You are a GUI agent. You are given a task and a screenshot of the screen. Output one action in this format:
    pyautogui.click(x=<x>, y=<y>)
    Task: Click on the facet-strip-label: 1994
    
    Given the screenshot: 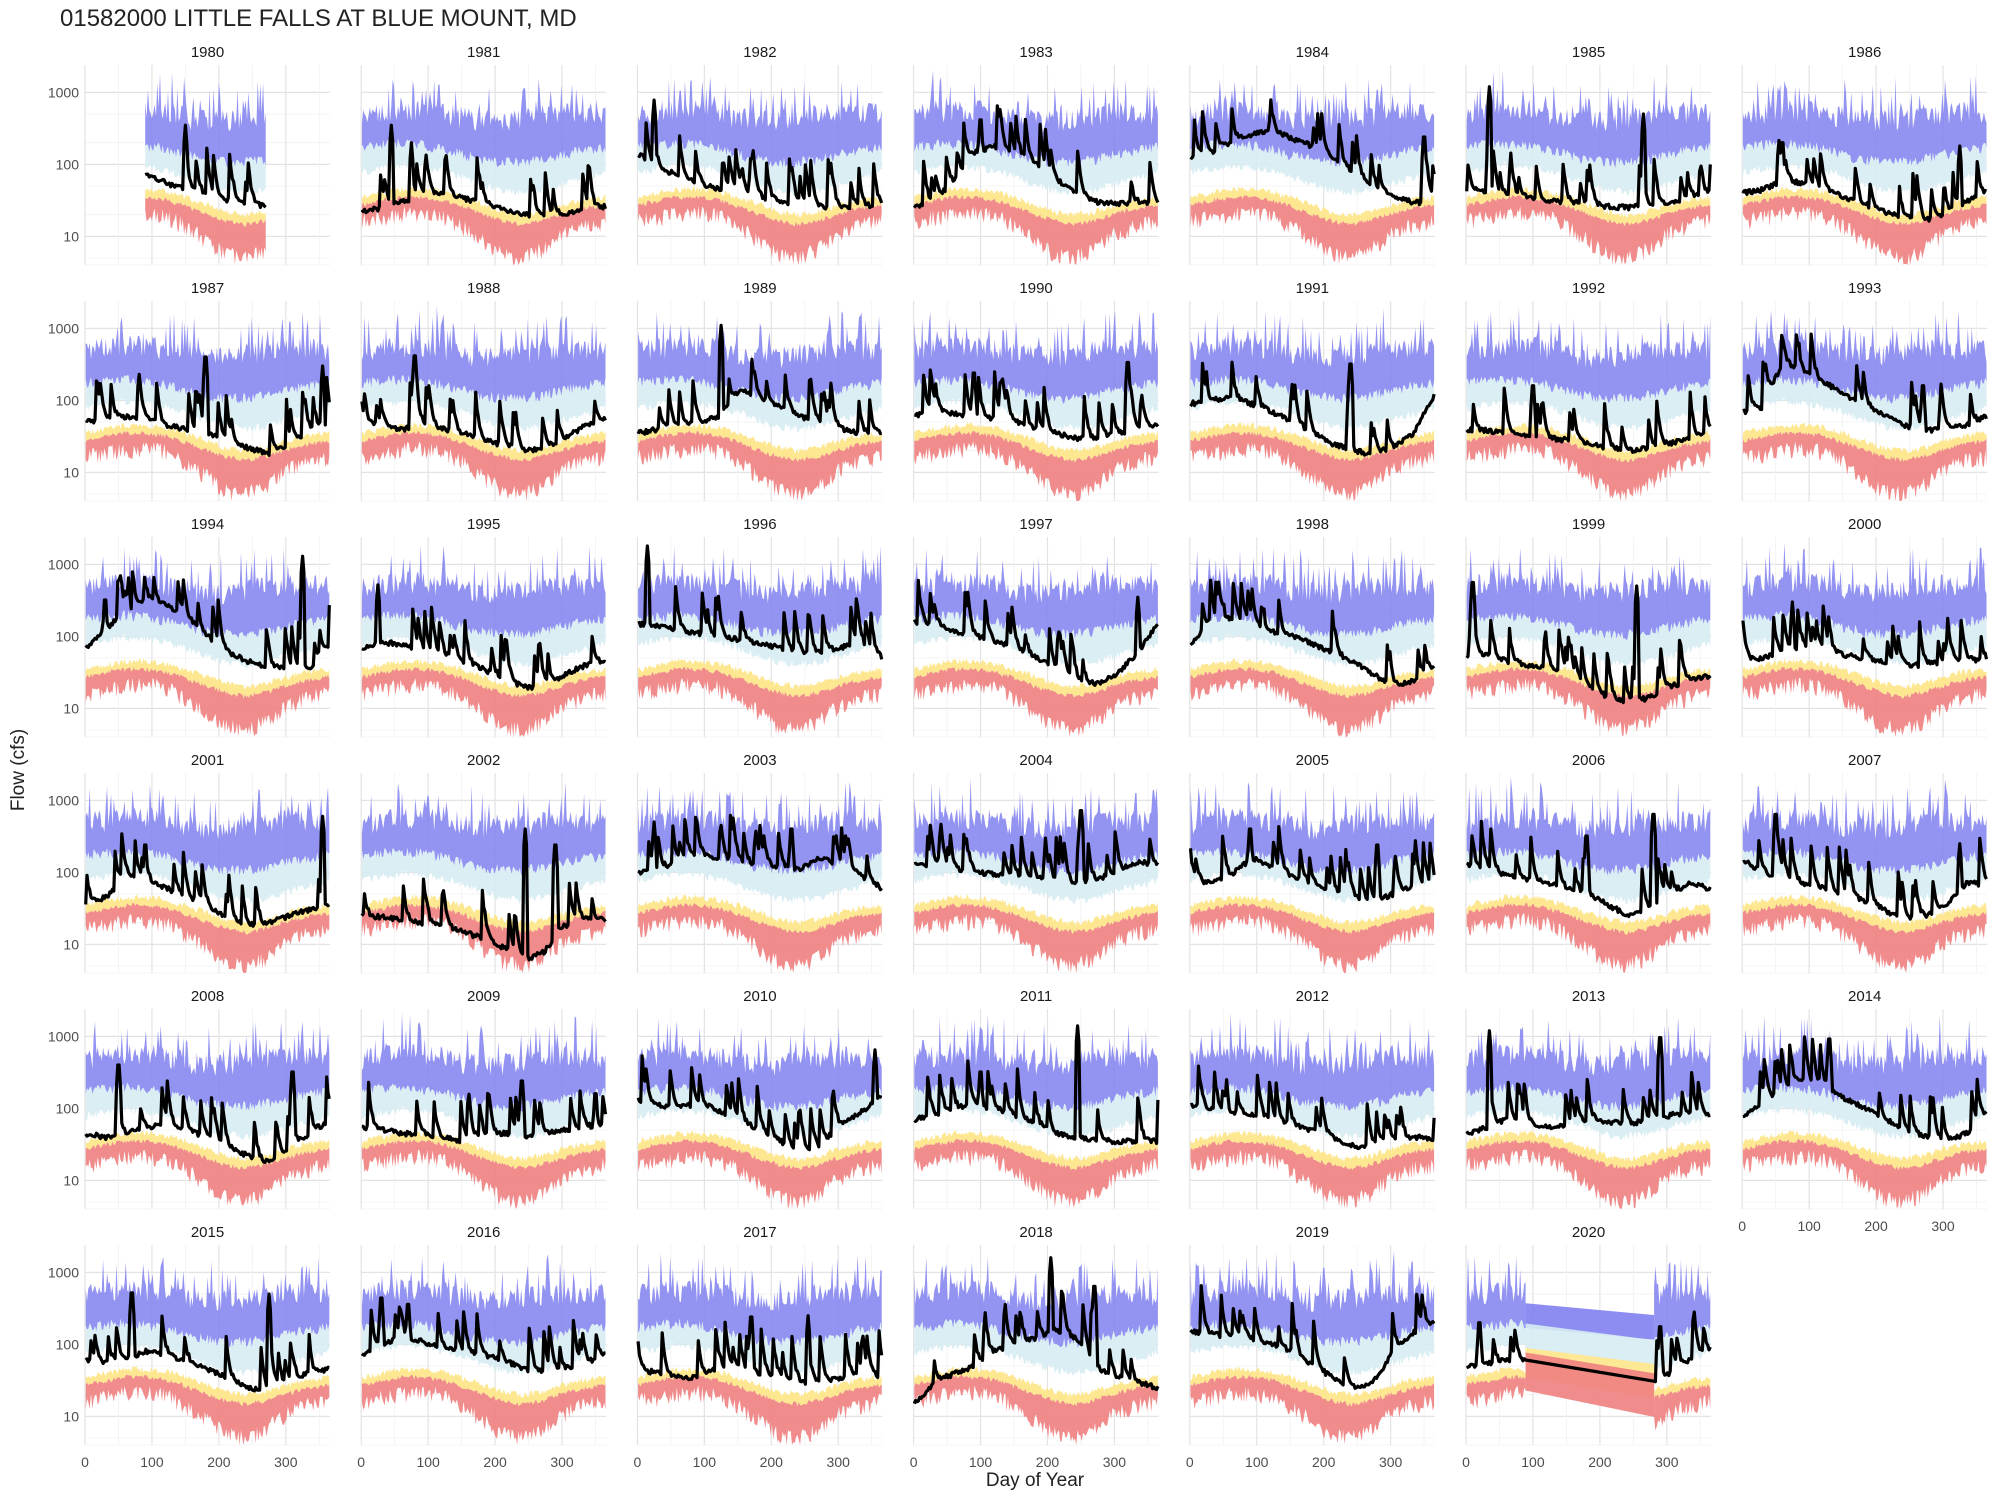 What is the action you would take?
    pyautogui.click(x=207, y=524)
    